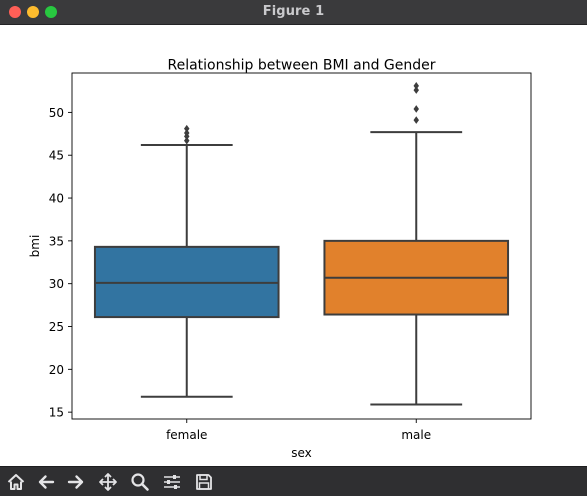 The width and height of the screenshot is (587, 496). I want to click on y-axis-label: bmi, so click(35, 246).